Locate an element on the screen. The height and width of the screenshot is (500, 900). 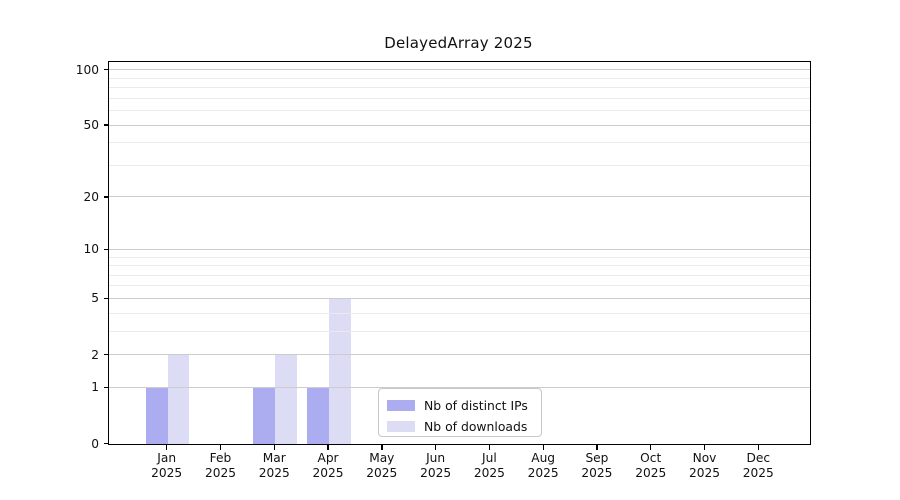
bar-jan-downloads is located at coordinates (178, 399).